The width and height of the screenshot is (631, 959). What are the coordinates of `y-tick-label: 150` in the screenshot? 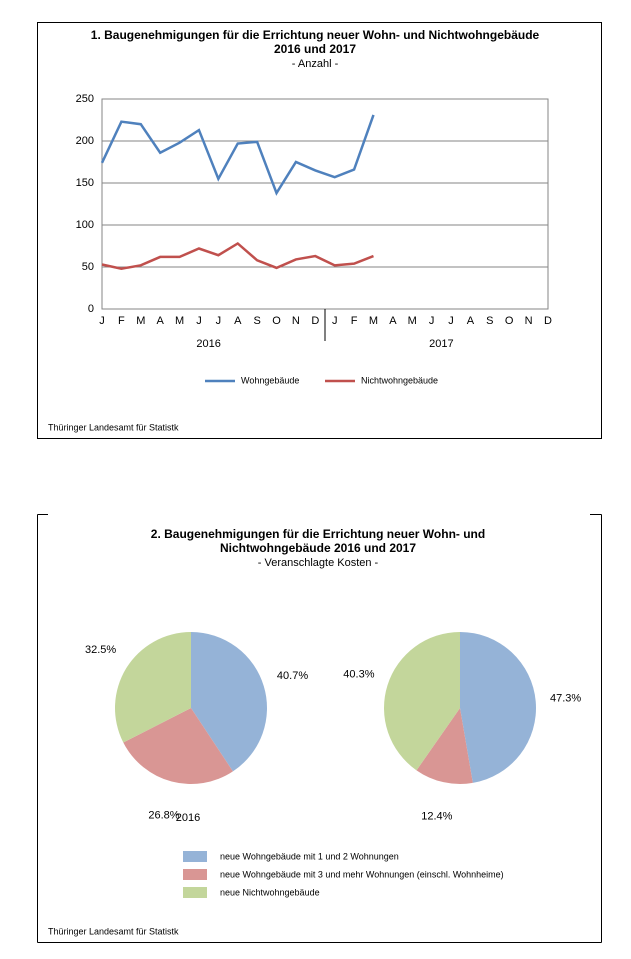 It's located at (85, 183).